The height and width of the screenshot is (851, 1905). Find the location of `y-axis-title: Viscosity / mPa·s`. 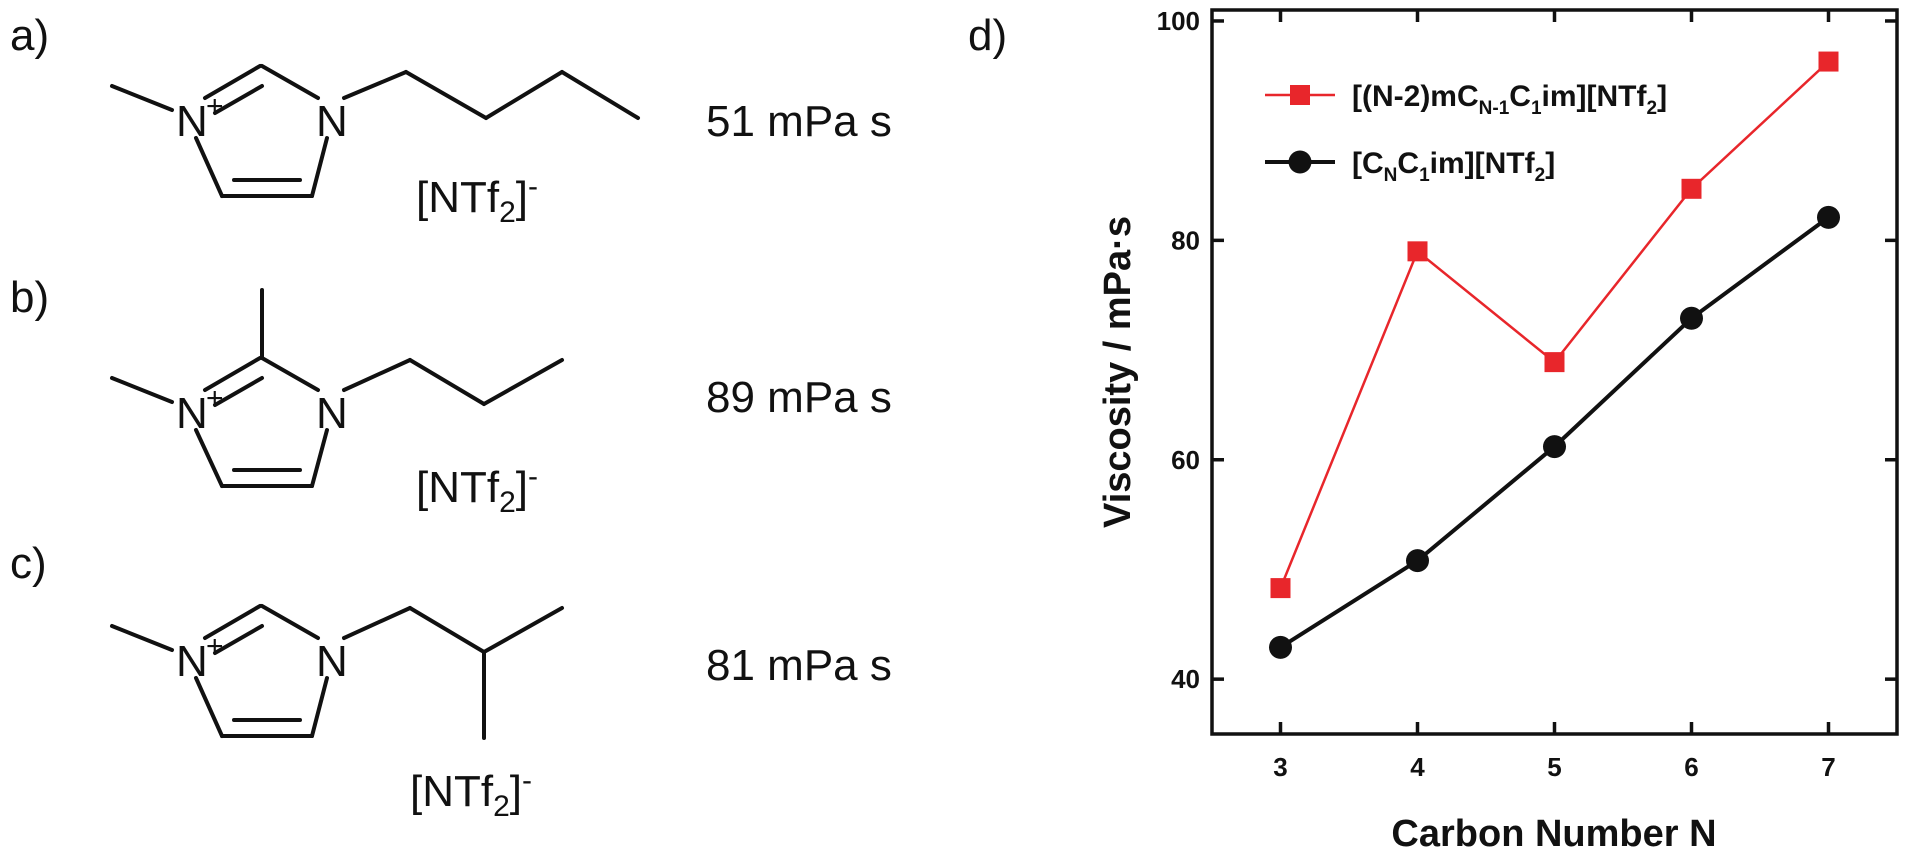

y-axis-title: Viscosity / mPa·s is located at coordinates (1118, 372).